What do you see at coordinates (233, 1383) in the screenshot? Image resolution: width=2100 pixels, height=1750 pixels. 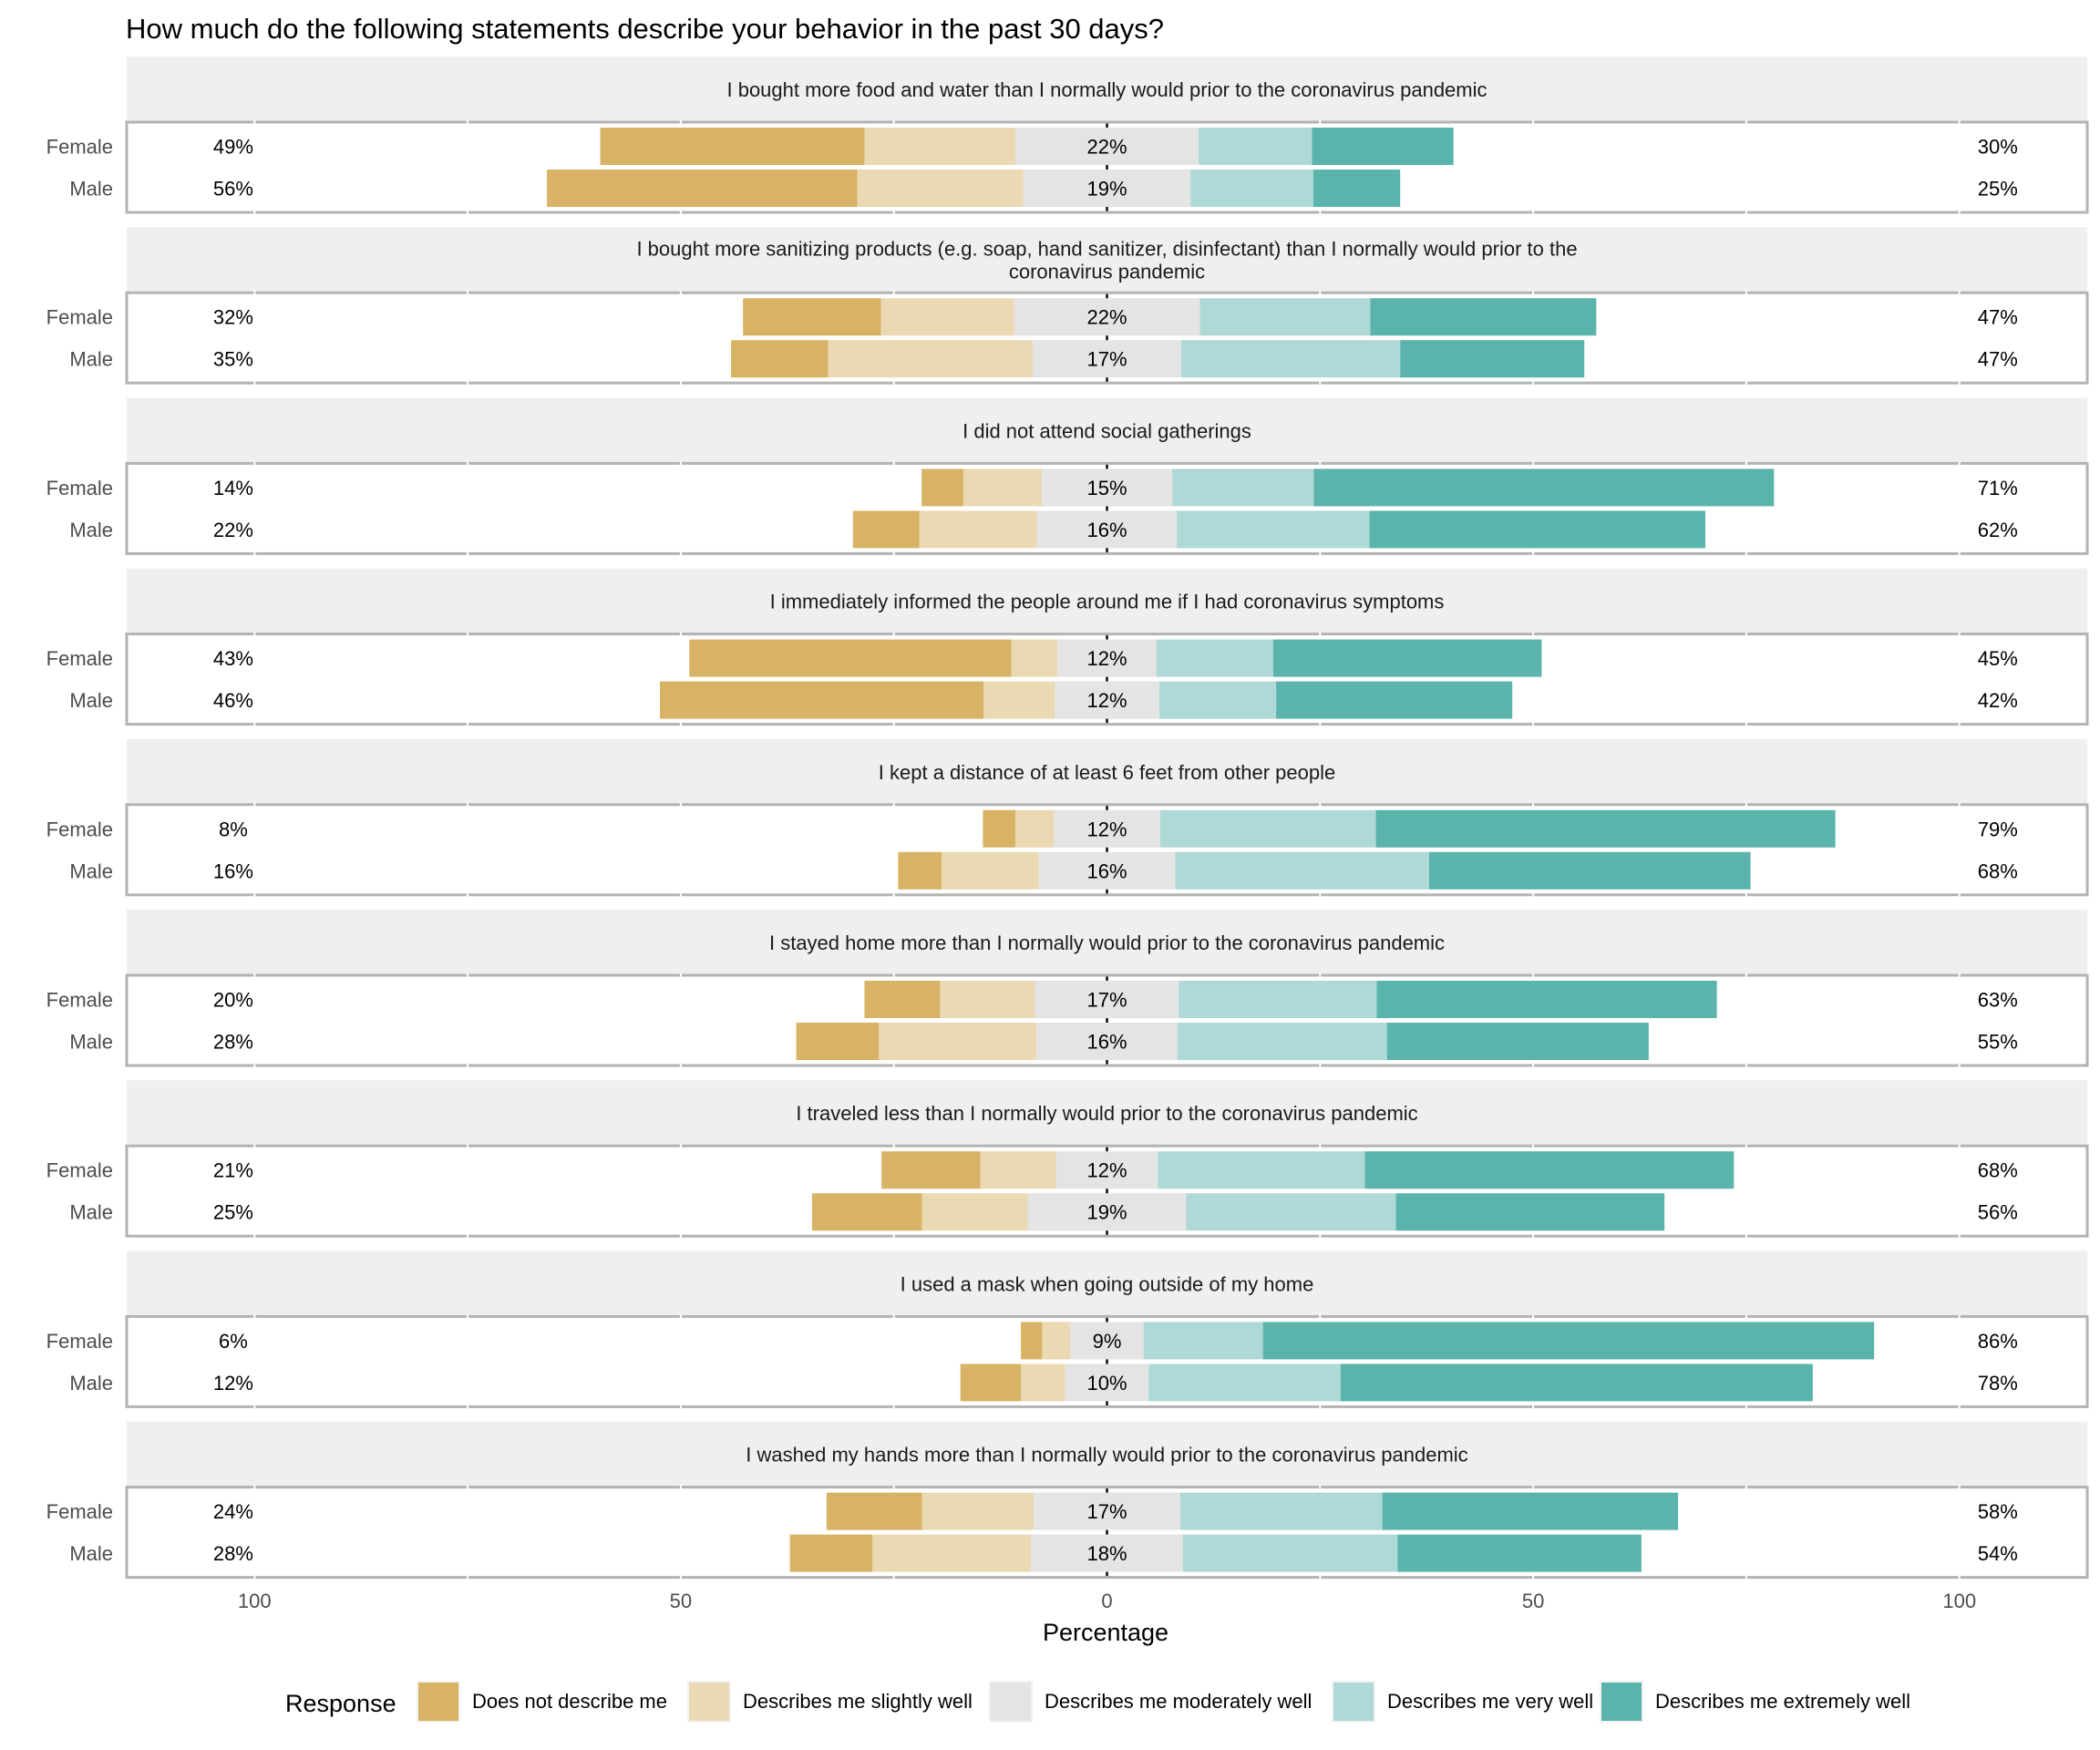 I see `left-percent-label: 12%` at bounding box center [233, 1383].